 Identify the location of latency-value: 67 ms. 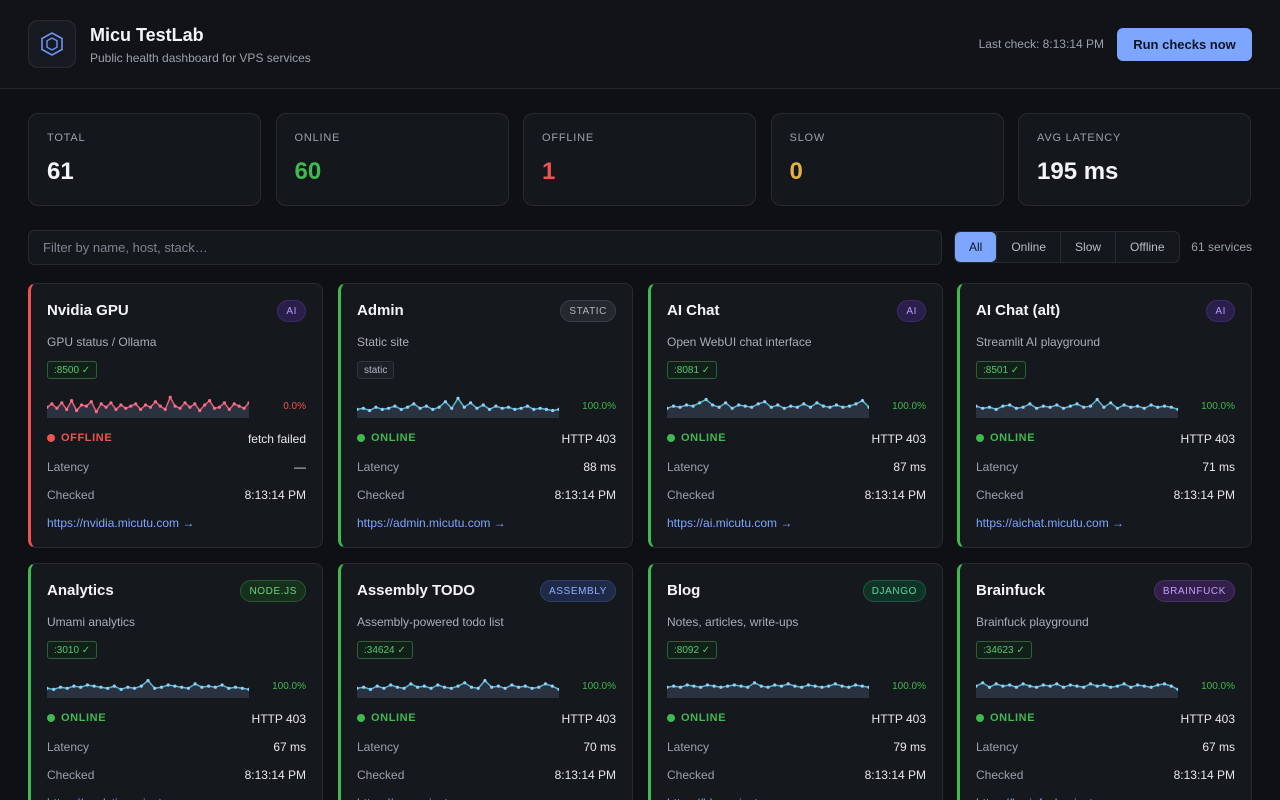
(1218, 747).